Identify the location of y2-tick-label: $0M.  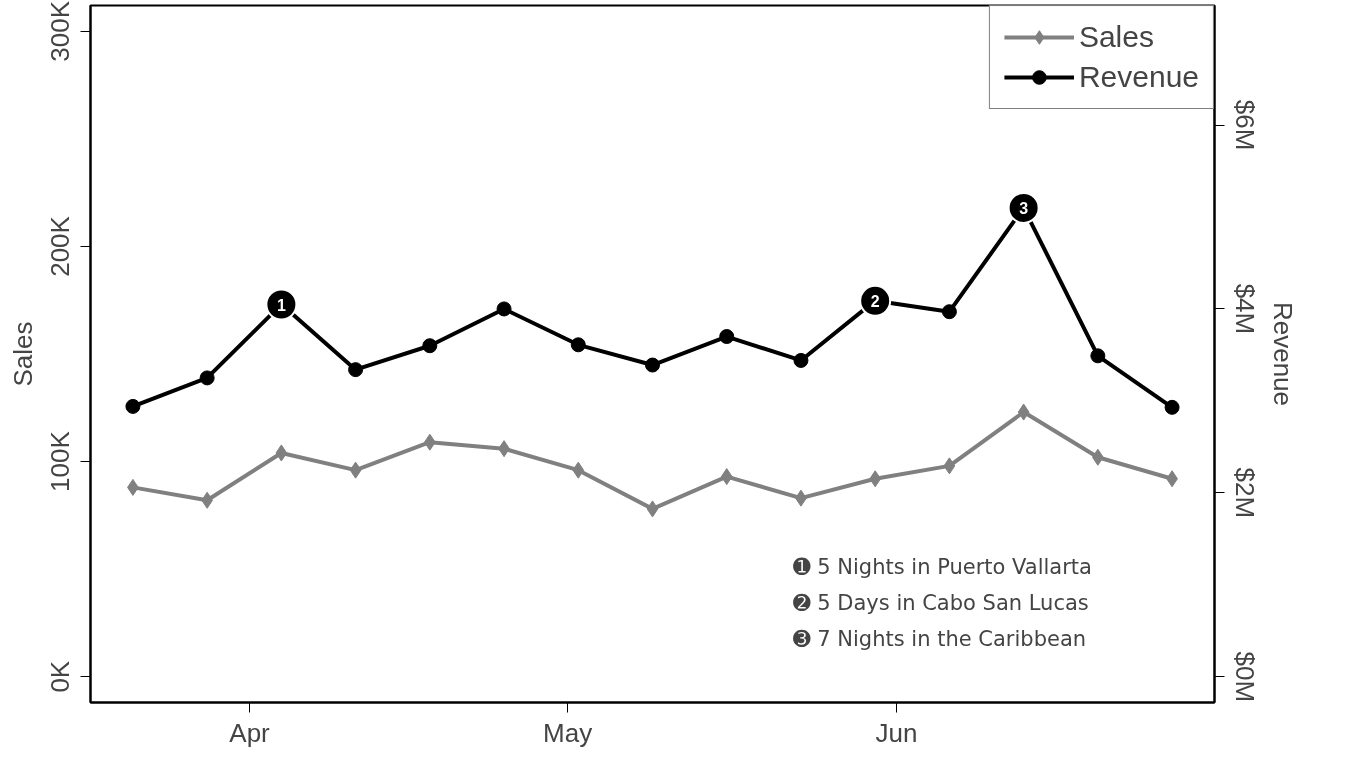
(1244, 677).